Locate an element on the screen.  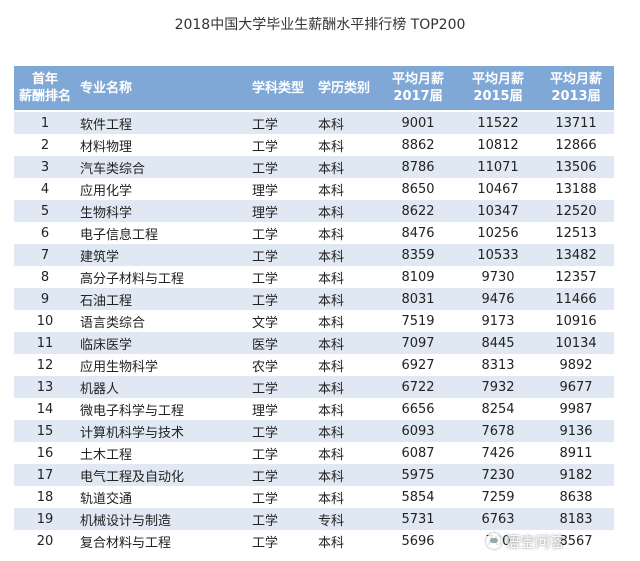
cell-salary-2015: 6763 is located at coordinates (498, 519).